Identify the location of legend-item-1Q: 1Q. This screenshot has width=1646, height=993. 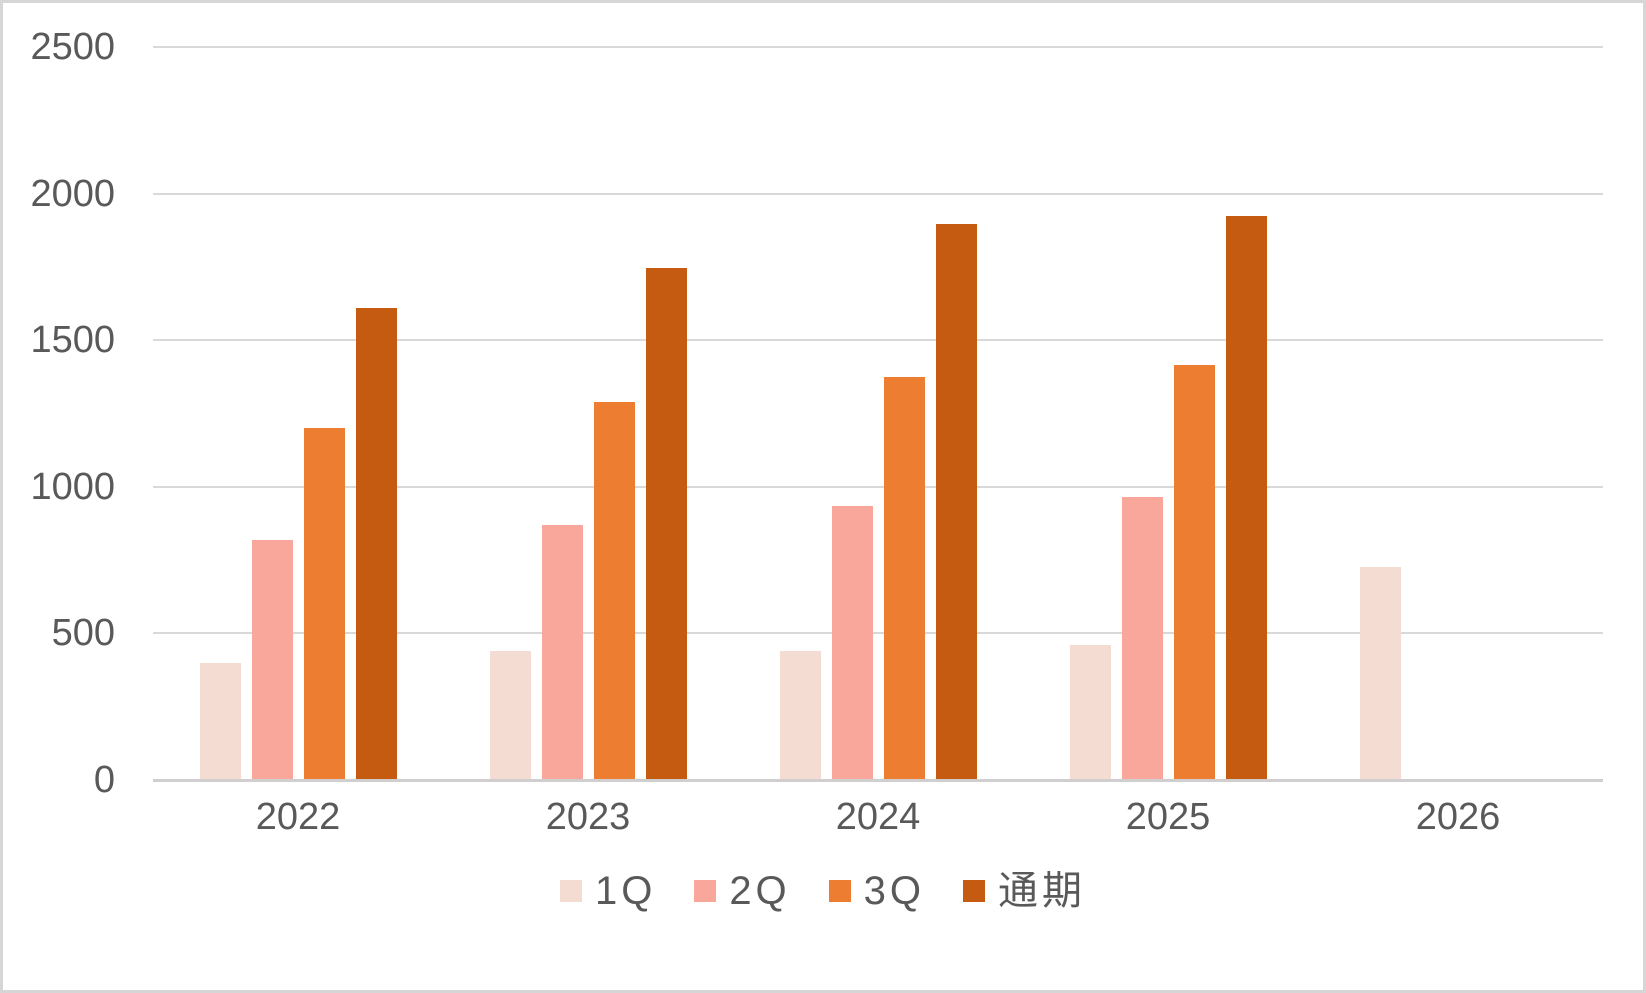
(608, 891).